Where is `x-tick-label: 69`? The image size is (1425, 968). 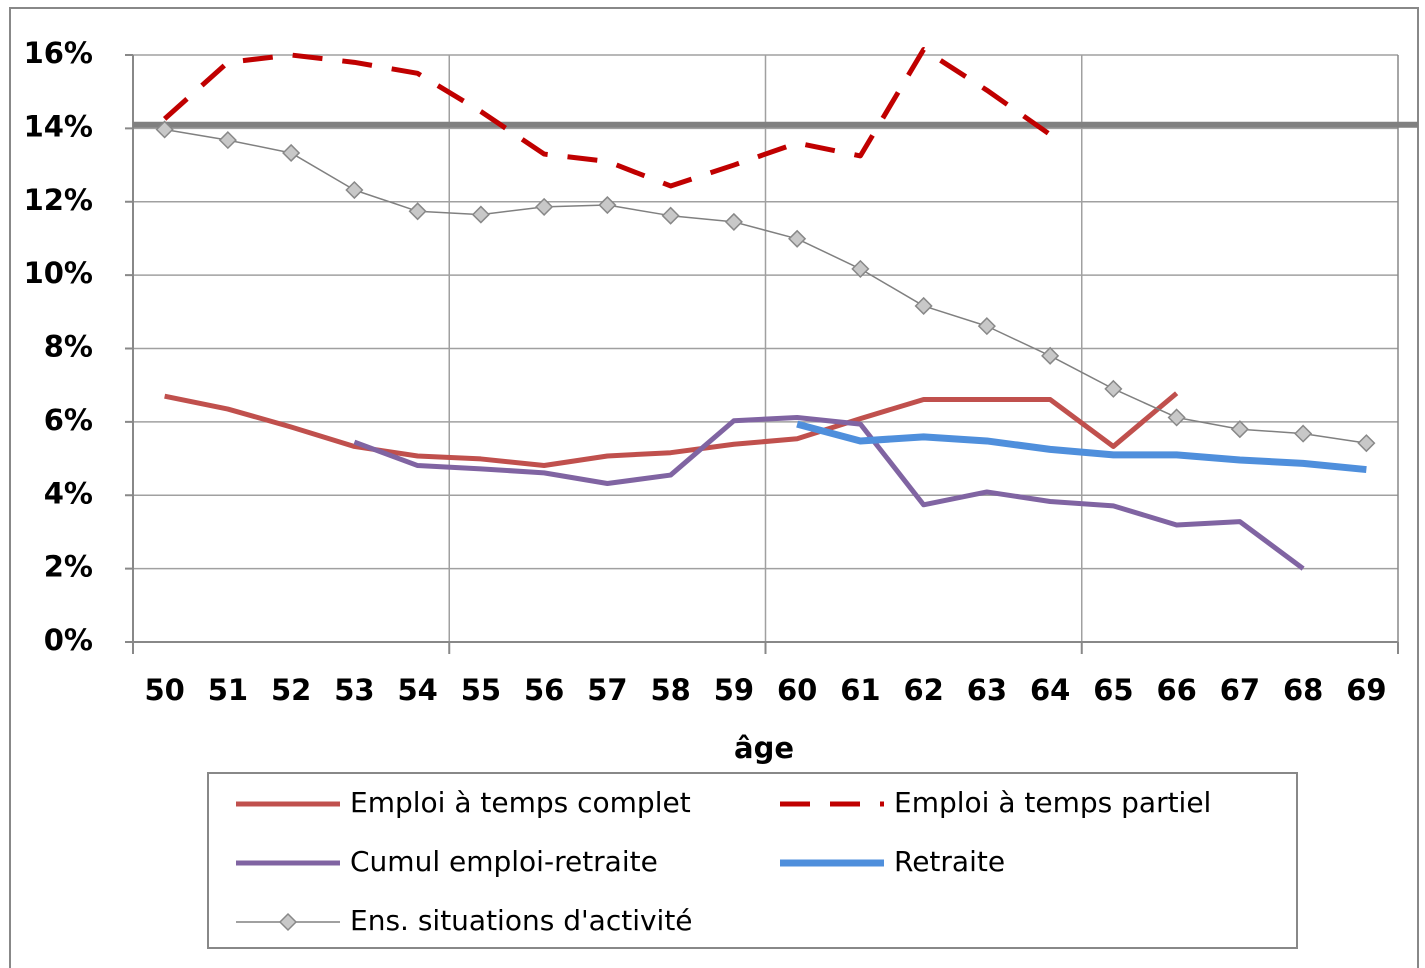 x-tick-label: 69 is located at coordinates (1366, 690).